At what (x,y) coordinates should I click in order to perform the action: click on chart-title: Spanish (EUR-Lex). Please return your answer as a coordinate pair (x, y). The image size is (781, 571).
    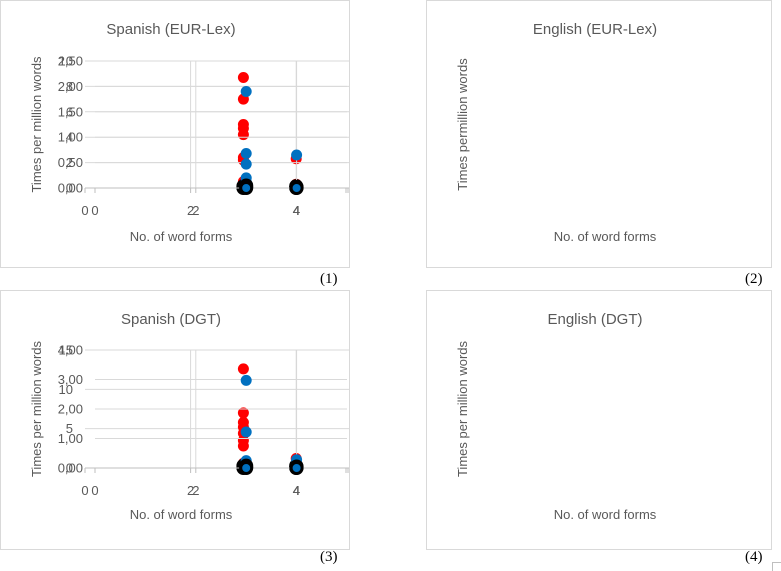
    Looking at the image, I should click on (170, 29).